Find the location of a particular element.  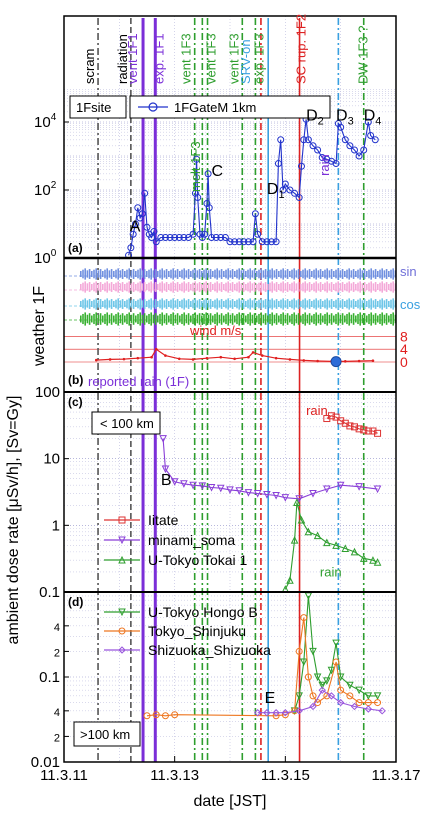

rain-report-marker is located at coordinates (336, 362).